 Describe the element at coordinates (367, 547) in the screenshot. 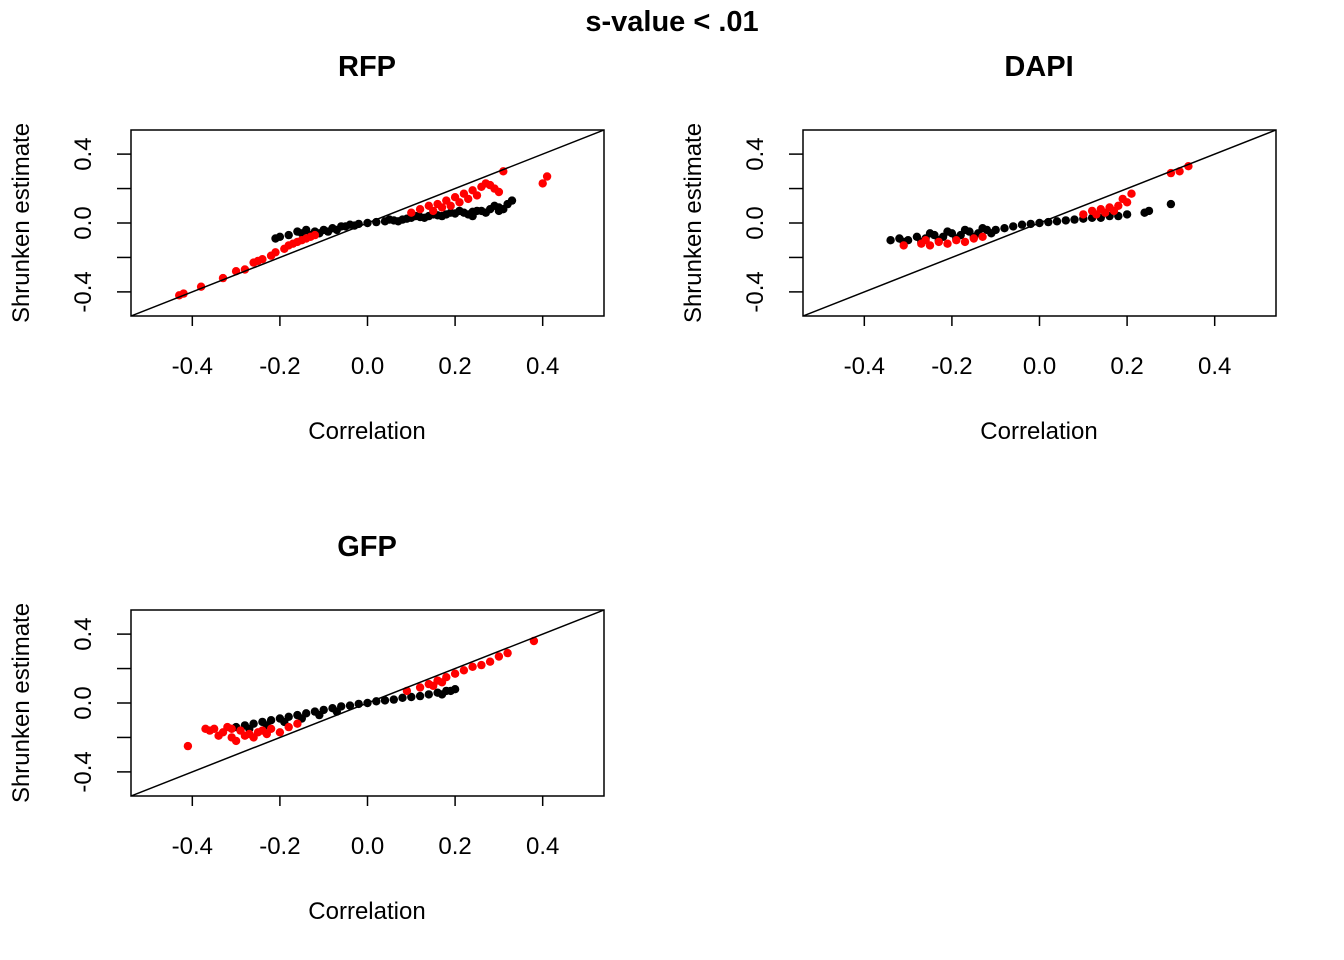

I see `panel-title: GFP` at that location.